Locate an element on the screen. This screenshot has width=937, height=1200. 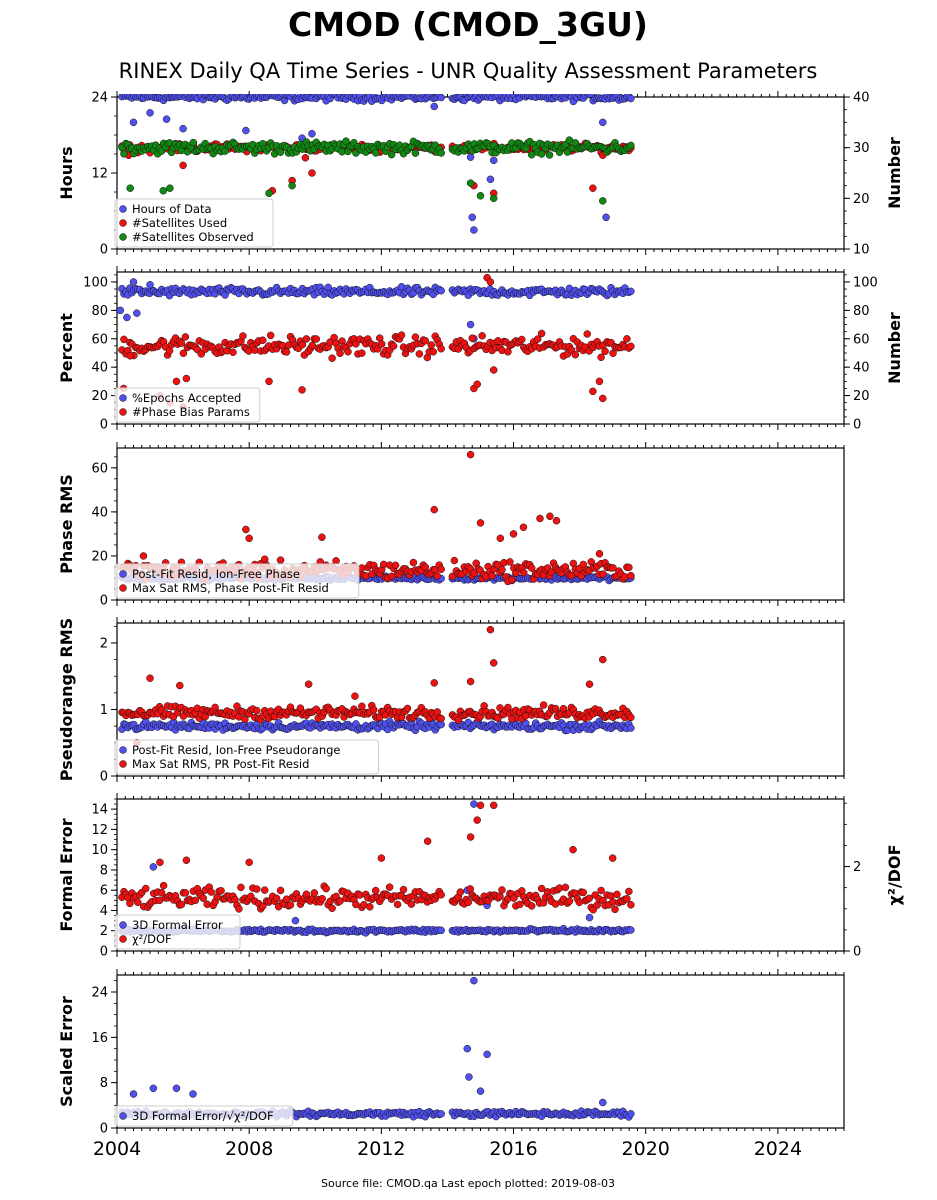
x-tick-label: 2020 is located at coordinates (646, 1149).